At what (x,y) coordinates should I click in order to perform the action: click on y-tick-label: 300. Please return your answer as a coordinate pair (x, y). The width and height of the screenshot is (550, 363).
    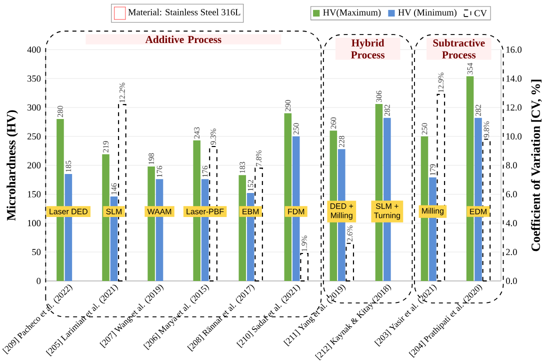
    Looking at the image, I should click on (34, 107).